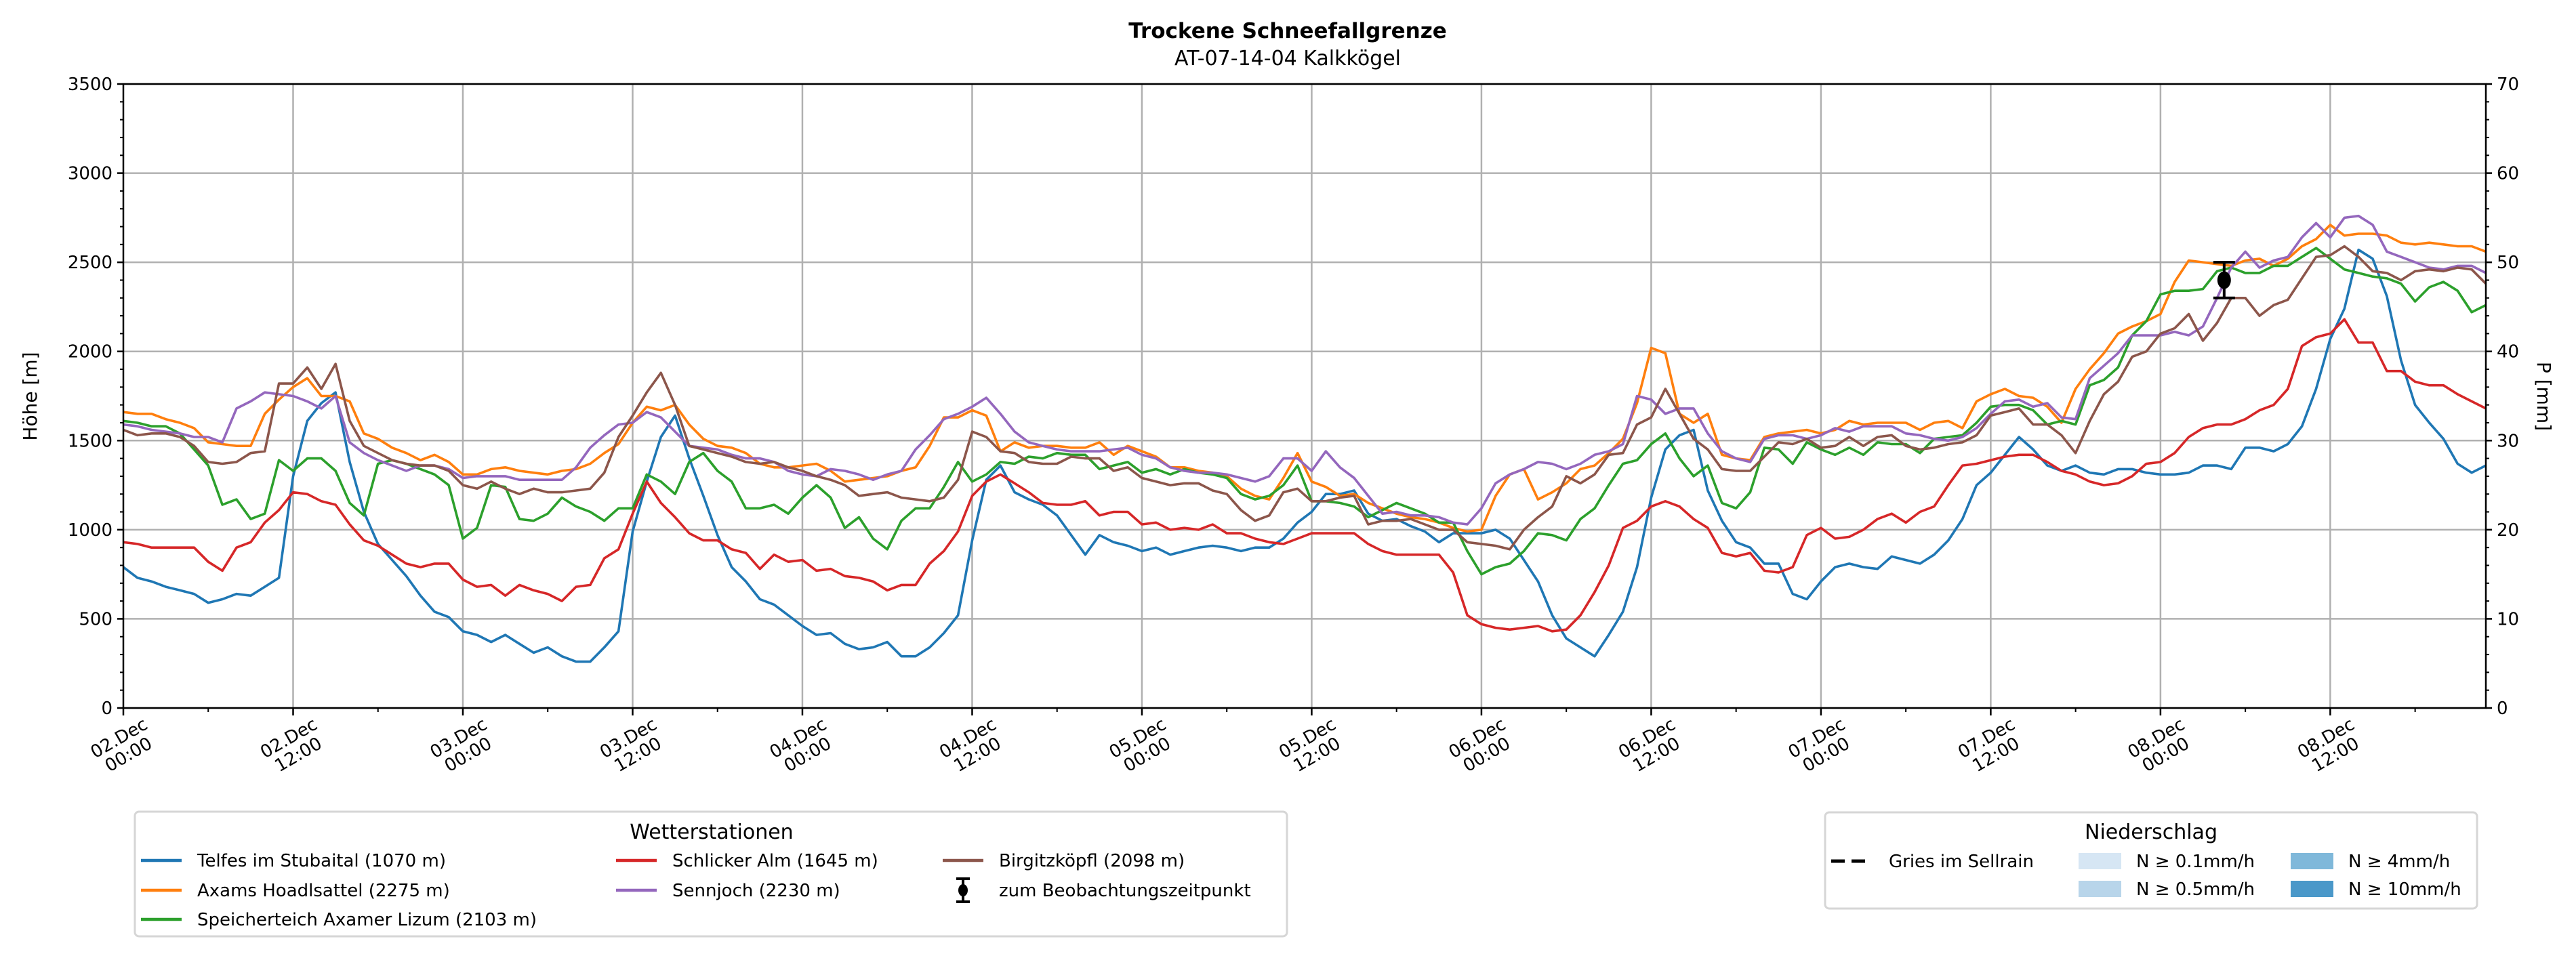 The width and height of the screenshot is (2576, 958). I want to click on y-right-tick-label: 70, so click(2508, 85).